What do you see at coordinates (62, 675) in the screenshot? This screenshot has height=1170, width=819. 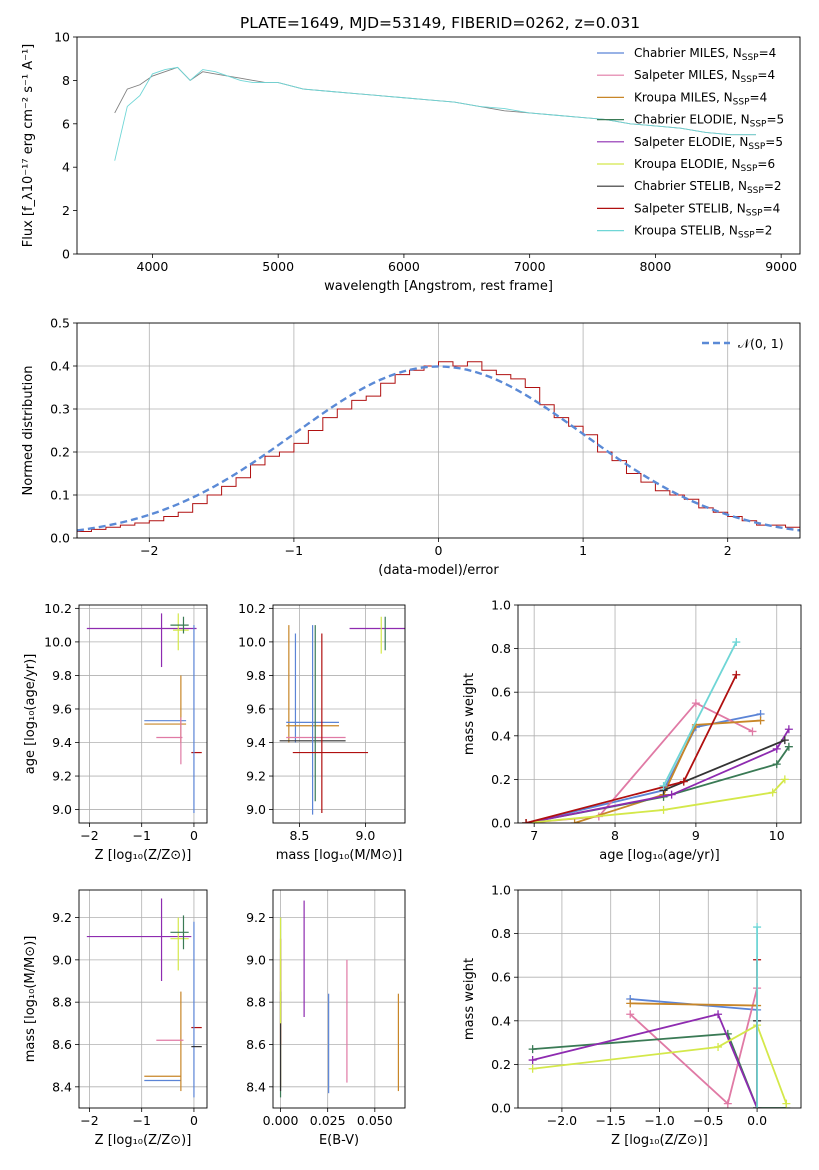 I see `y-tick-label: 9.8` at bounding box center [62, 675].